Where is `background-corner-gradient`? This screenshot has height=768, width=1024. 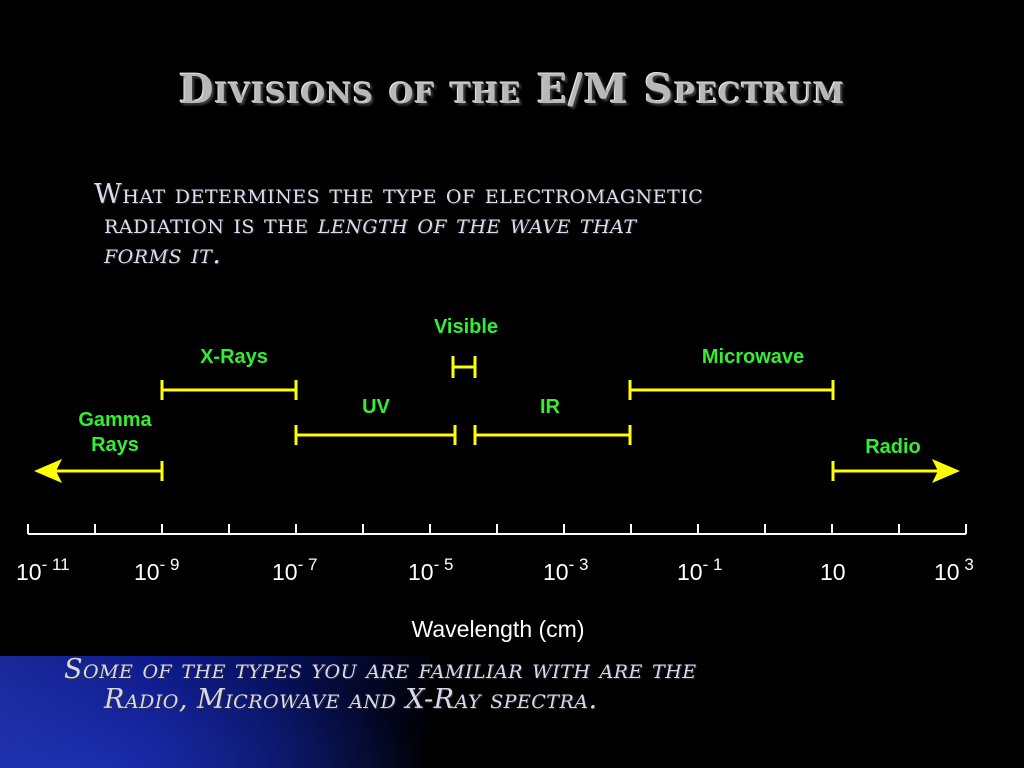
background-corner-gradient is located at coordinates (215, 712).